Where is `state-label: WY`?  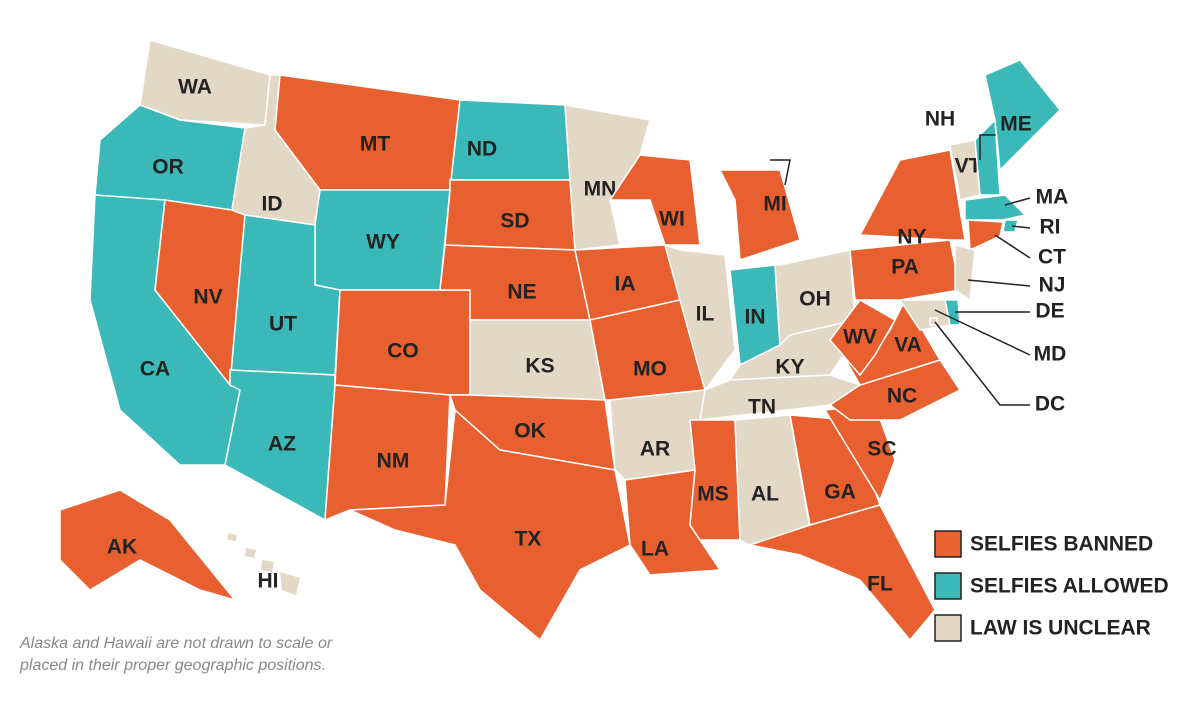 state-label: WY is located at coordinates (383, 242).